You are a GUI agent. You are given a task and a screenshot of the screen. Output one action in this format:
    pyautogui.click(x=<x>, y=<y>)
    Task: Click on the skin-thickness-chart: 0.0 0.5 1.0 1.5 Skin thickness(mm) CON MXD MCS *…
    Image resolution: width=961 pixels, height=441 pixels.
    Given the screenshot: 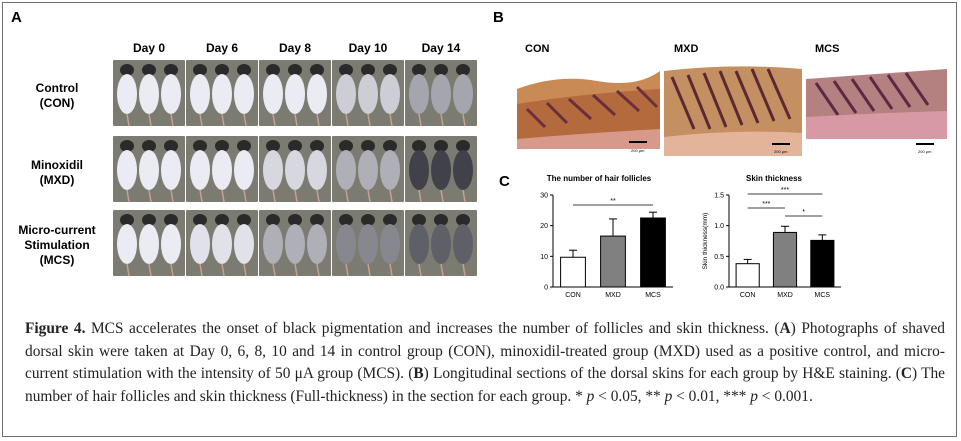 What is the action you would take?
    pyautogui.click(x=771, y=243)
    